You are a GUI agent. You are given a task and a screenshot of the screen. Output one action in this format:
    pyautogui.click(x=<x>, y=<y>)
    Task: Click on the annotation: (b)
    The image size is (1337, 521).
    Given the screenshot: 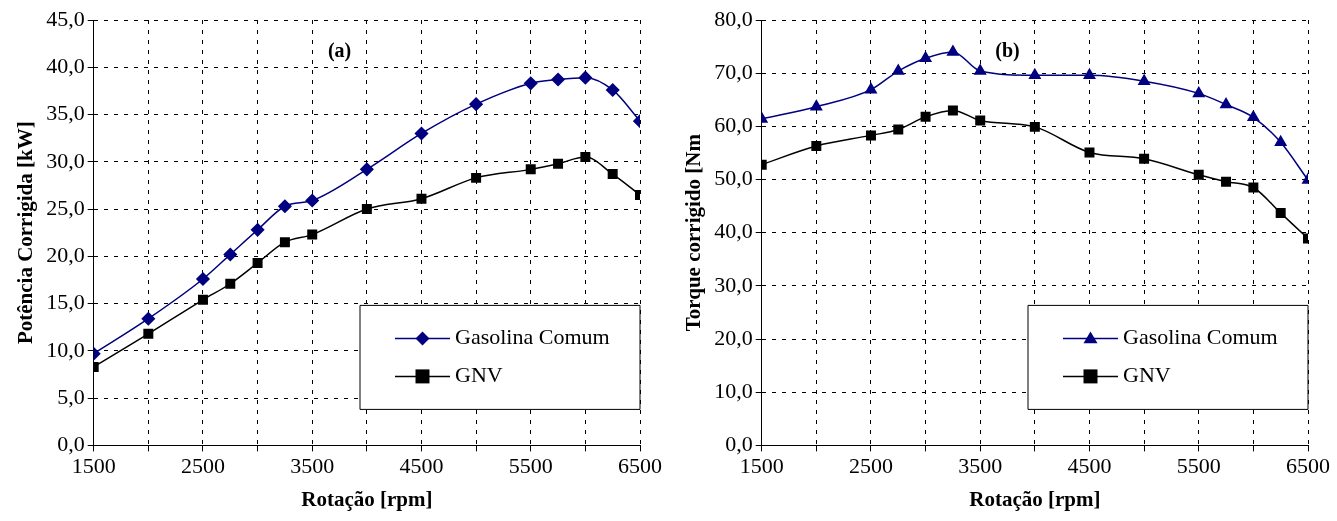 What is the action you would take?
    pyautogui.click(x=1007, y=51)
    